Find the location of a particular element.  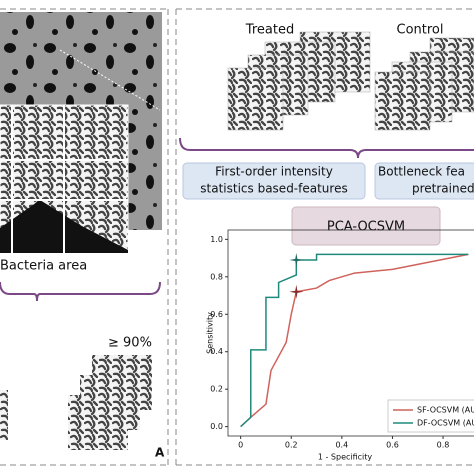

y-tick-label: 0.6 is located at coordinates (216, 314).